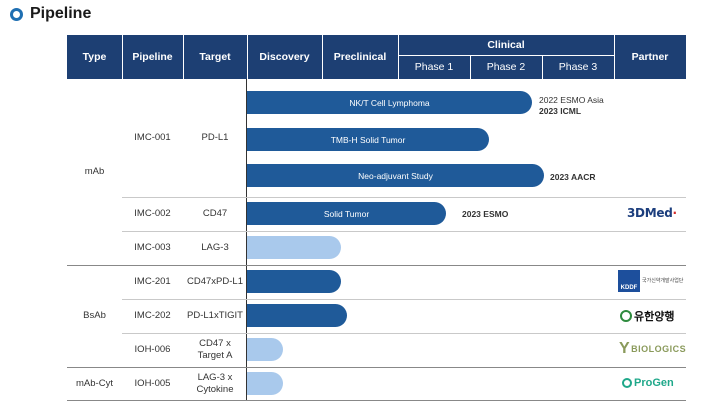  What do you see at coordinates (16, 14) in the screenshot?
I see `ring-icon` at bounding box center [16, 14].